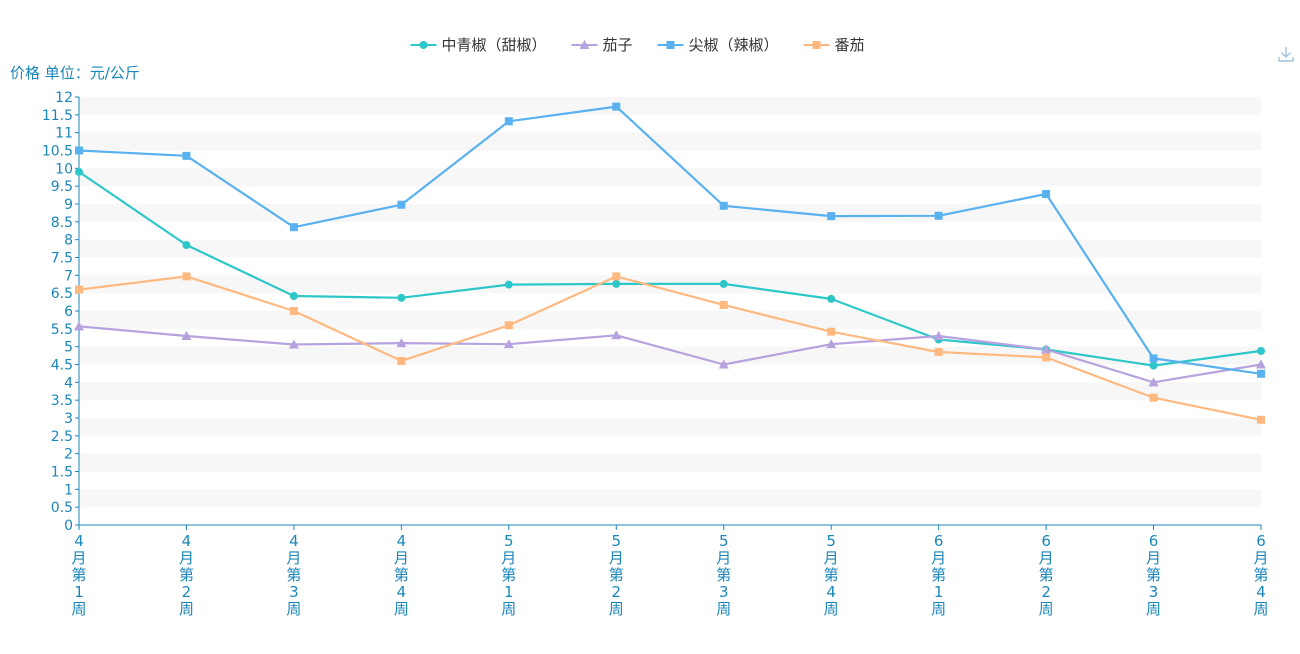 This screenshot has width=1300, height=654. Describe the element at coordinates (1046, 575) in the screenshot. I see `x-tick-label: 6 月第 2 周` at that location.